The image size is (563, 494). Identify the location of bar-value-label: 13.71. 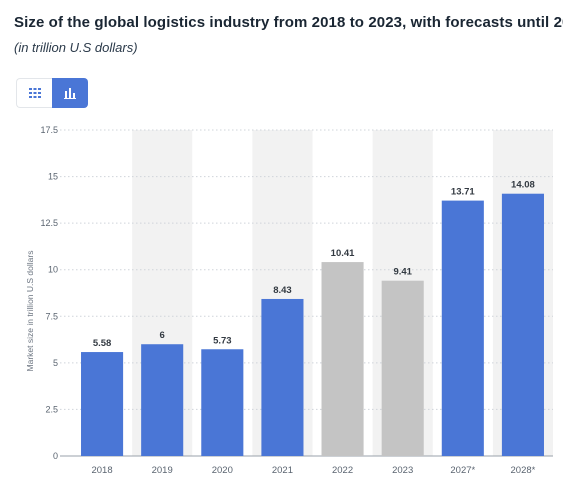
(463, 192).